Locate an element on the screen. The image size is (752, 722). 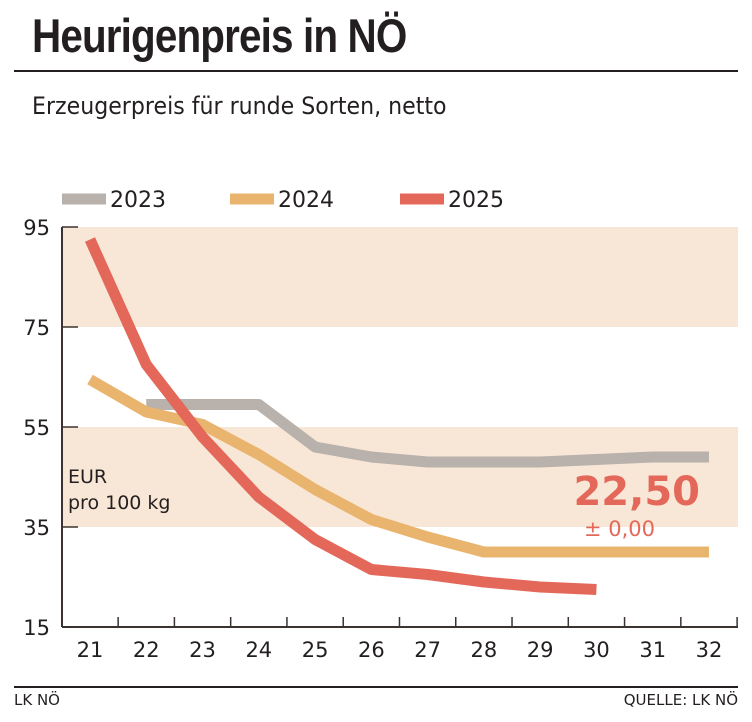
footer-source: QUELLE: LK NÖ is located at coordinates (680, 700).